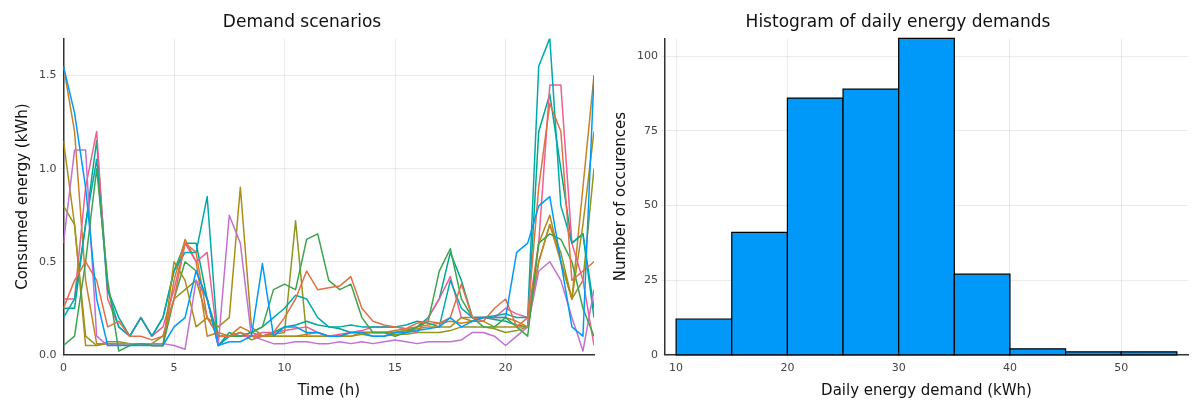  What do you see at coordinates (654, 354) in the screenshot?
I see `y-tick-label: 0` at bounding box center [654, 354].